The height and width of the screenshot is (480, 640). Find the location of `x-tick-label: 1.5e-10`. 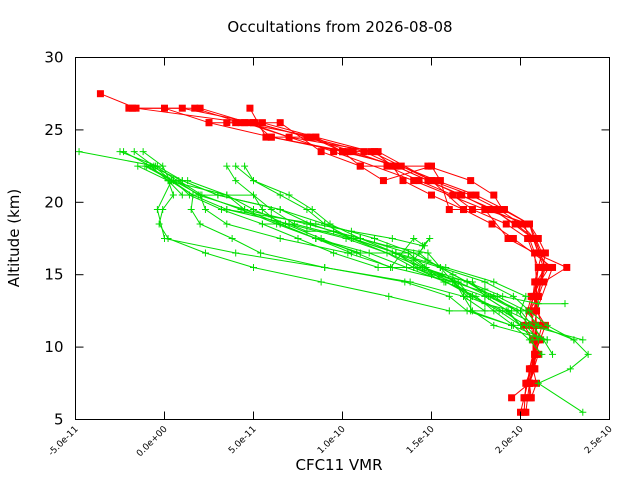

x-tick-label: 1.5e-10 is located at coordinates (421, 440).